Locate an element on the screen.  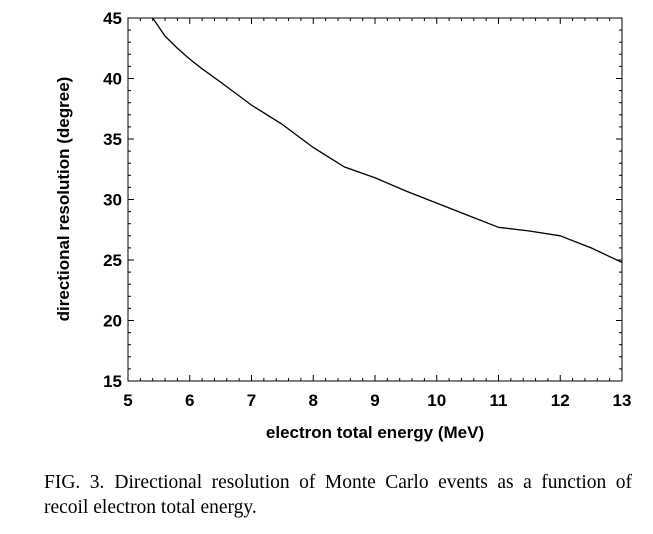
x-tick-label: 9 is located at coordinates (374, 400).